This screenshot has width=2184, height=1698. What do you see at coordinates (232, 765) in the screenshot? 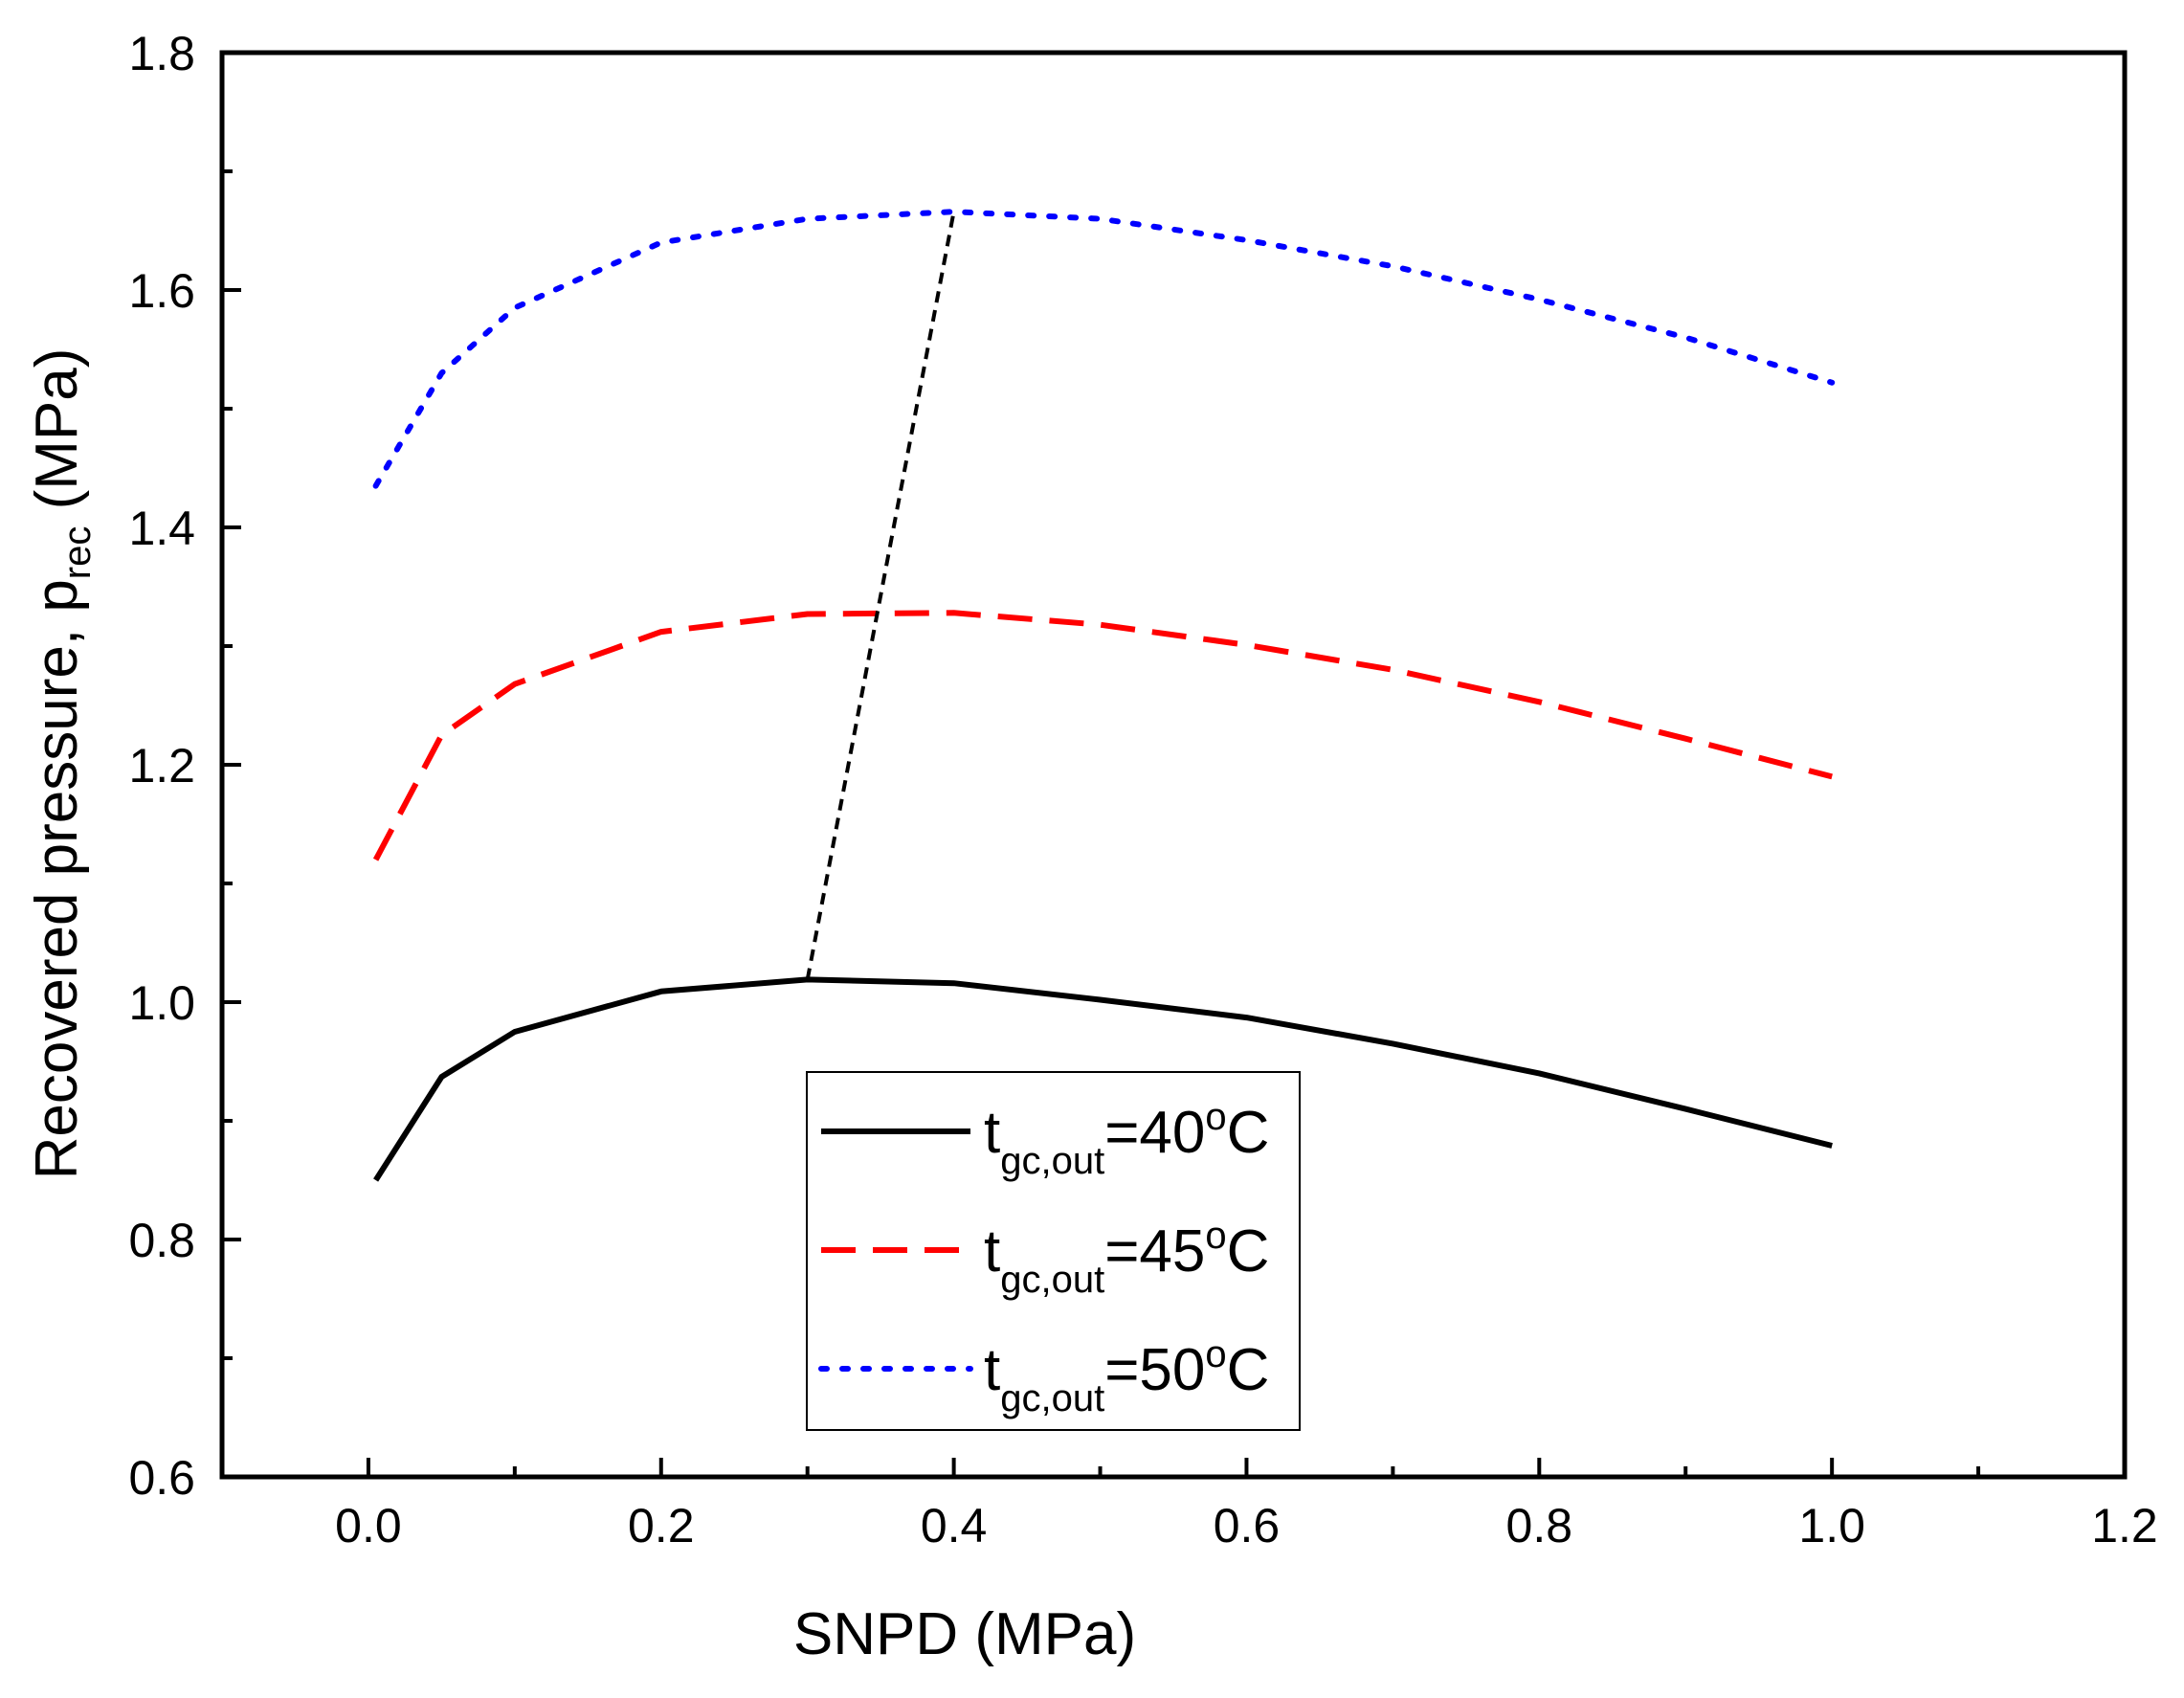
I see `y-axis-ticks` at bounding box center [232, 765].